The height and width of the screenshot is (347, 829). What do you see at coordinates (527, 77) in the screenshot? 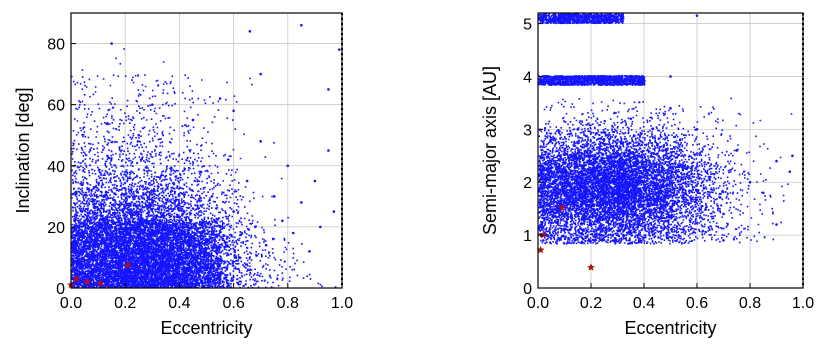
I see `y-tick-label: 4` at bounding box center [527, 77].